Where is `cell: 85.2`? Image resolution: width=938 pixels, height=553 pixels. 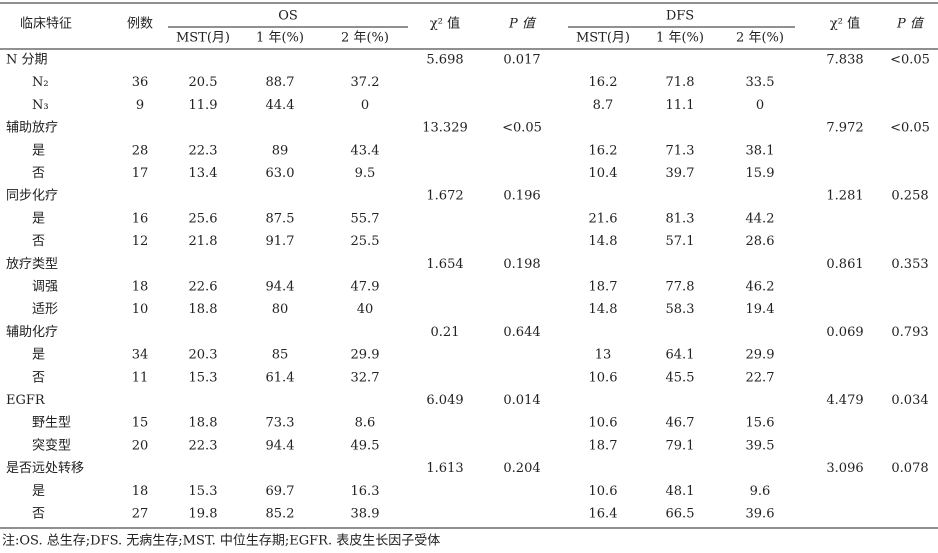 cell: 85.2 is located at coordinates (280, 514).